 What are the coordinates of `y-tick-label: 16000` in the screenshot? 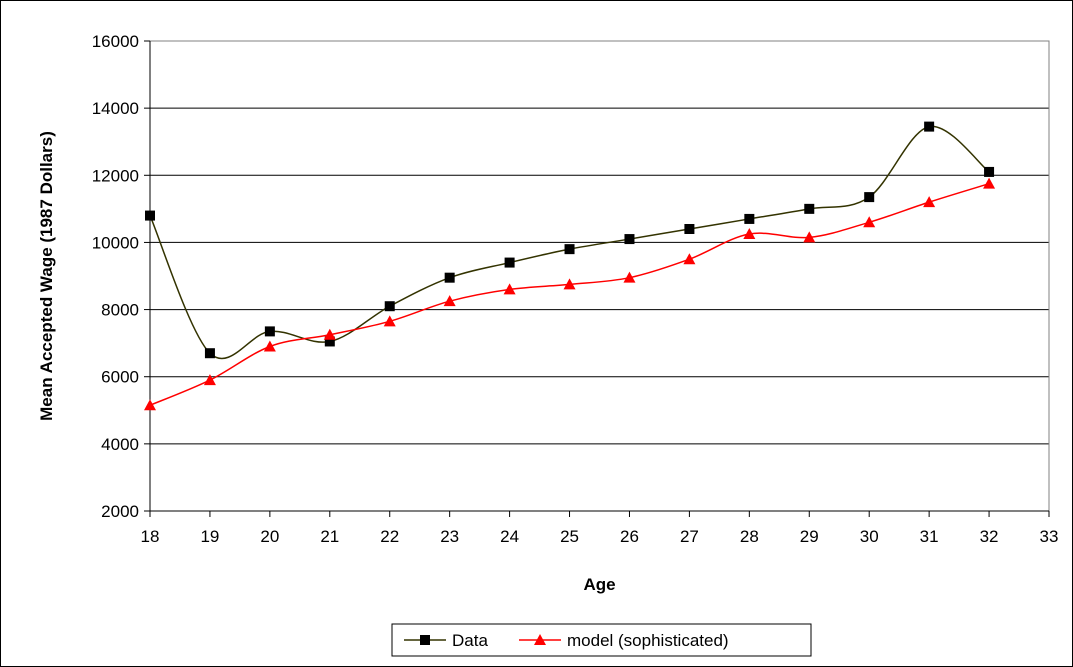 It's located at (115, 41).